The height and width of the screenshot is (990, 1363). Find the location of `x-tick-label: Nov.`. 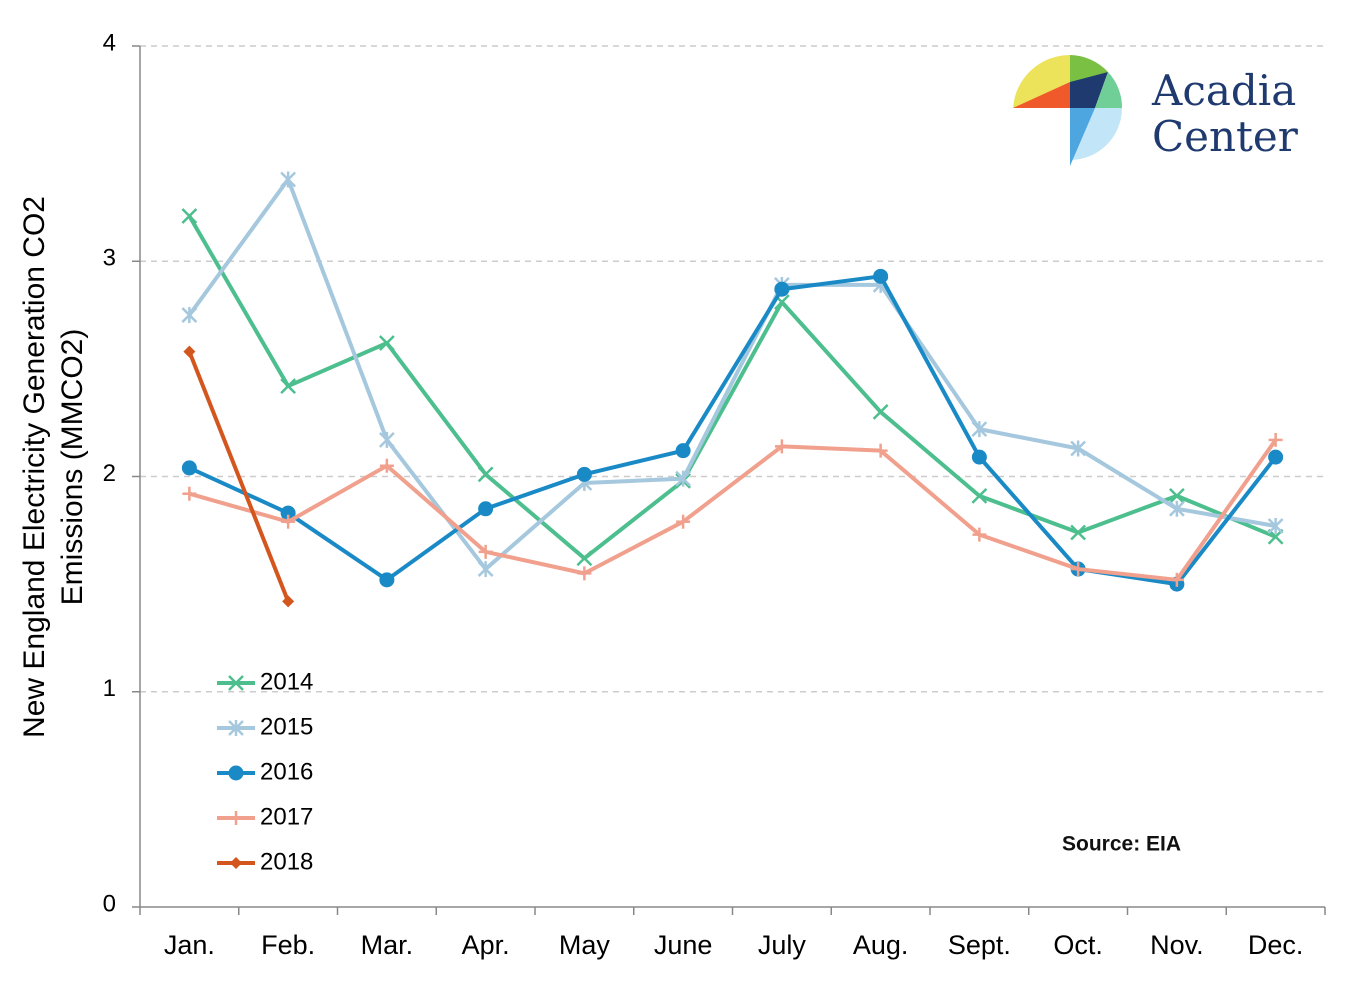

x-tick-label: Nov. is located at coordinates (1177, 945).